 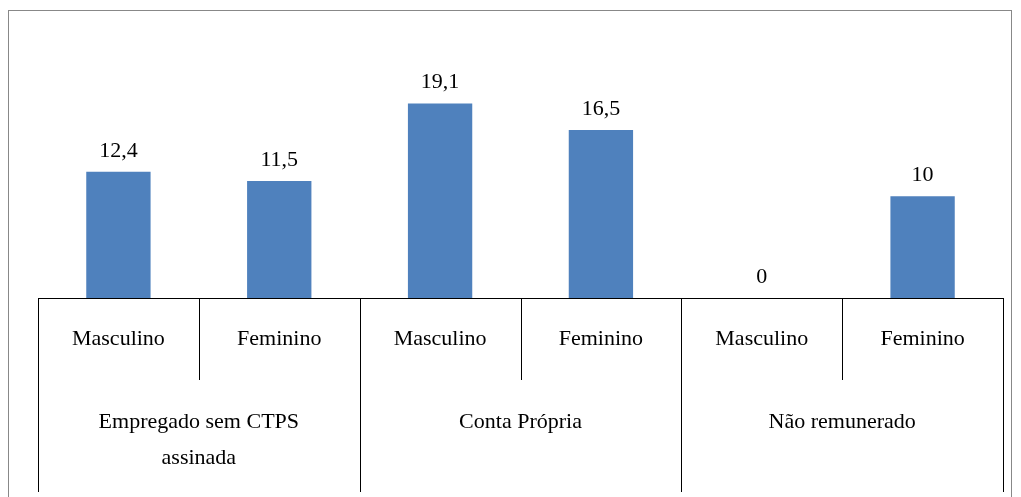 What do you see at coordinates (922, 173) in the screenshot?
I see `data-label: 10` at bounding box center [922, 173].